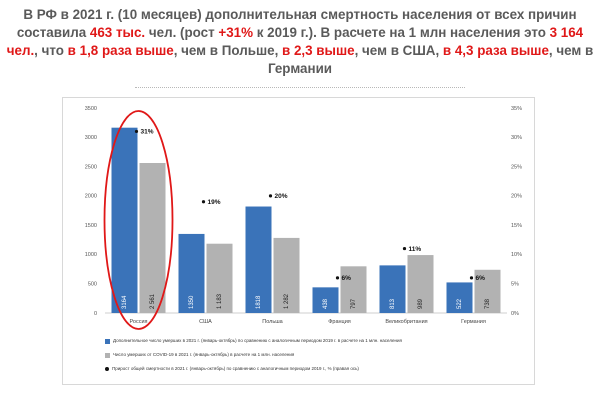 The width and height of the screenshot is (600, 400). What do you see at coordinates (295, 41) in the screenshot?
I see `headline-value-per-million: 3 164 чел.` at bounding box center [295, 41].